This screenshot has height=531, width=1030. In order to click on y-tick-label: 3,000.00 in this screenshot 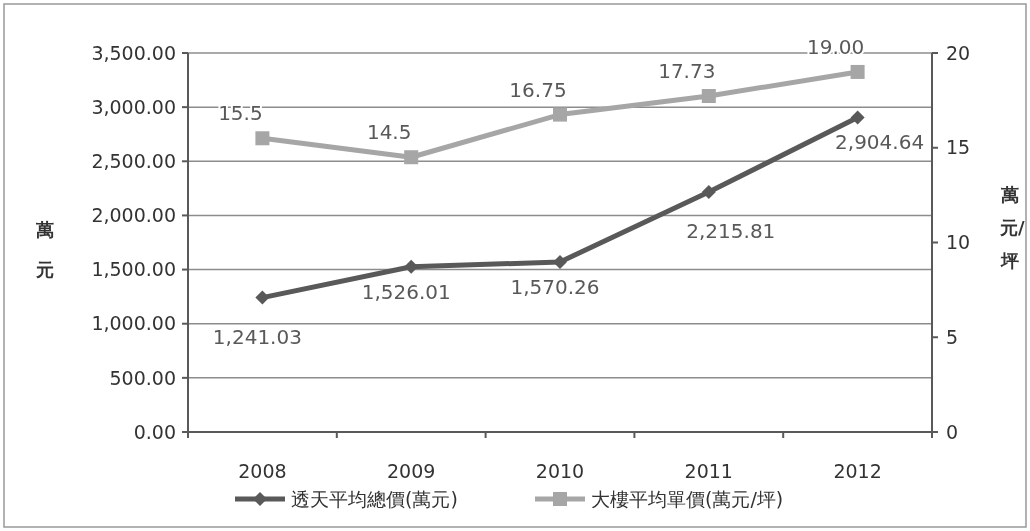, I will do `click(133, 106)`.